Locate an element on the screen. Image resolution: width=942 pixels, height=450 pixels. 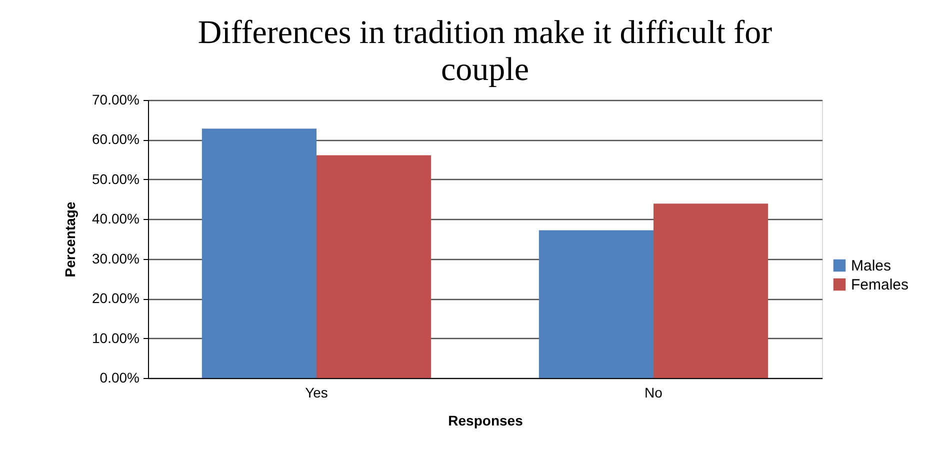
y-tick-label: 10.00% is located at coordinates (116, 338).